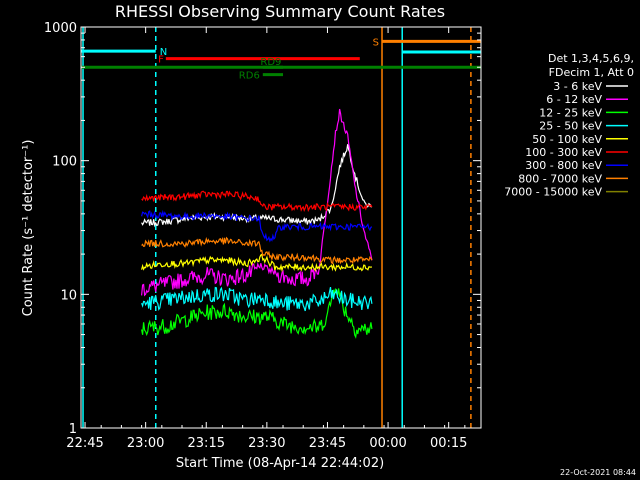  I want to click on x-tick-label-2: 23:15, so click(206, 443).